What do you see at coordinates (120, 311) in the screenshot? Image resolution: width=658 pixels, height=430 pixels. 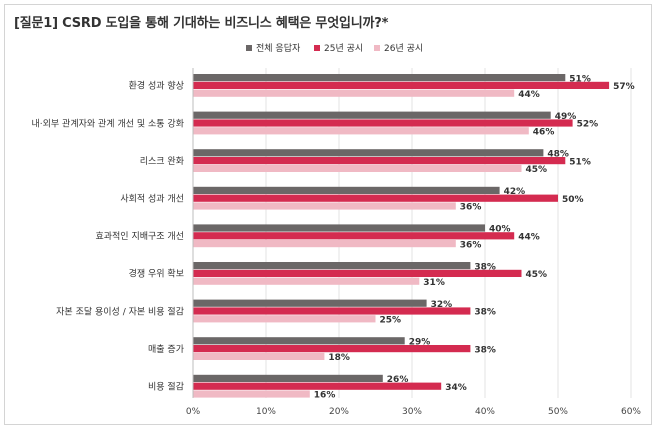 I see `category-label: 자본 조달 용이성 / 자본 비용 절감` at bounding box center [120, 311].